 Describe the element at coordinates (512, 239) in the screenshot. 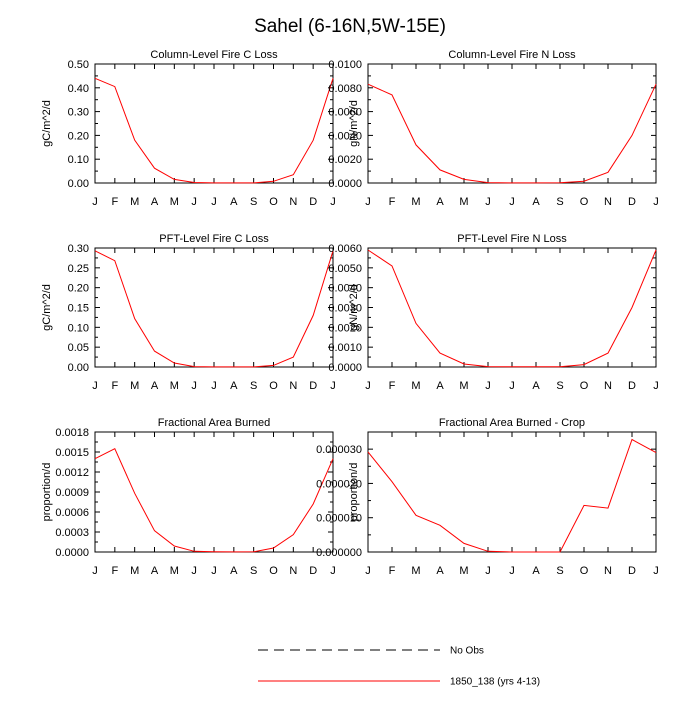

I see `chart-title: PFT-Level Fire N Loss` at that location.